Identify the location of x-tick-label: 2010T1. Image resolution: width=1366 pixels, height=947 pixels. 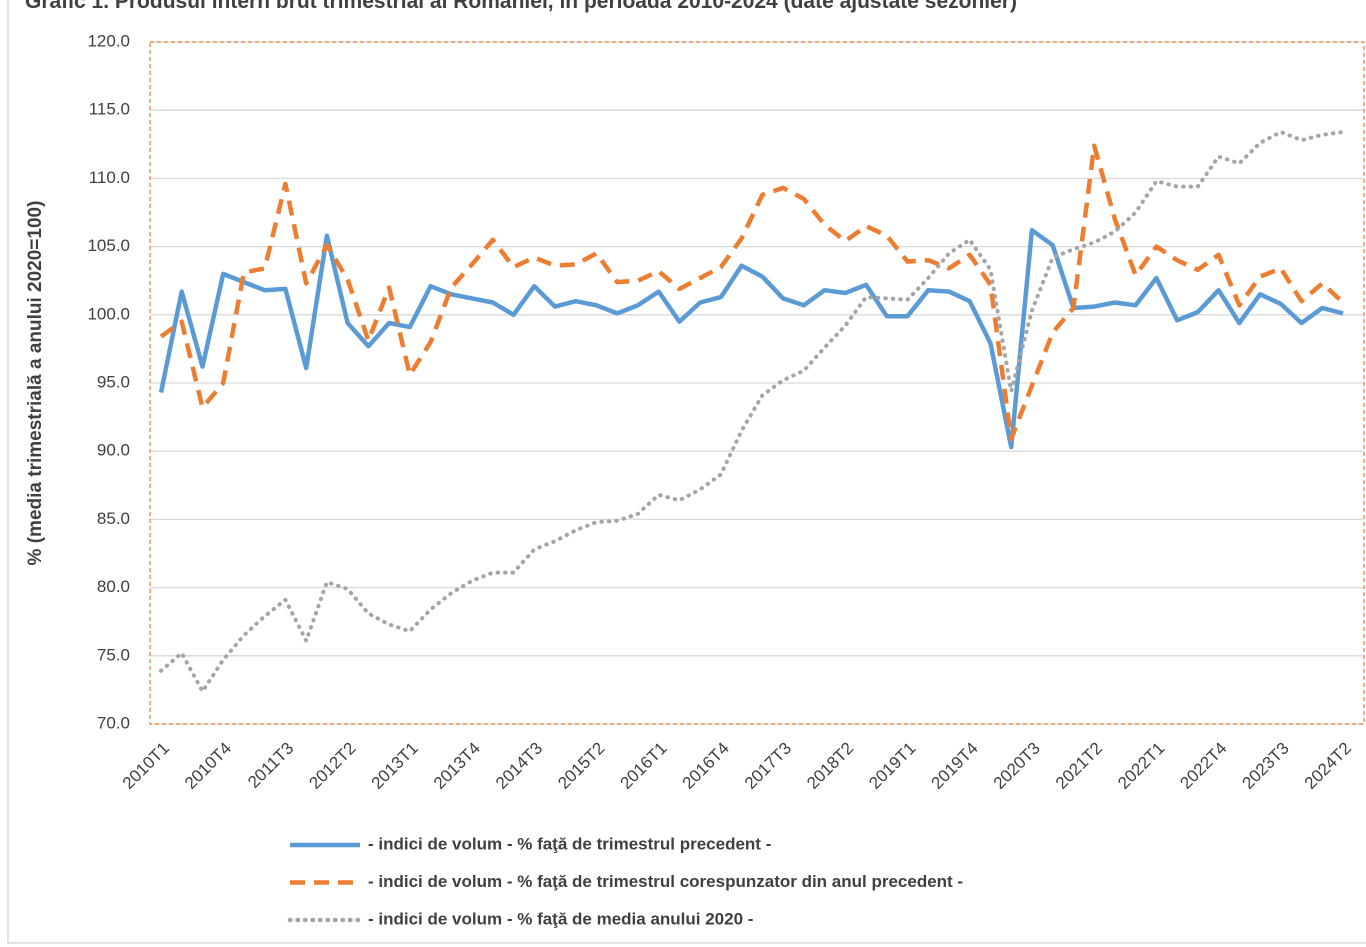
(146, 766).